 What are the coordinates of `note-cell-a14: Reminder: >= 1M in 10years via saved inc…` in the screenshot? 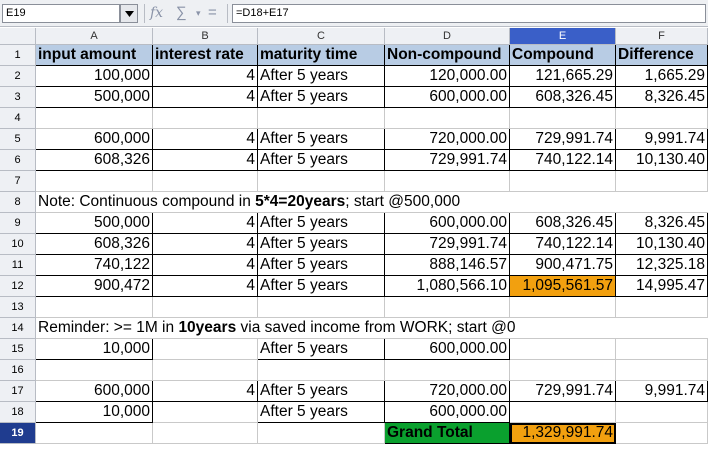 It's located at (372, 328).